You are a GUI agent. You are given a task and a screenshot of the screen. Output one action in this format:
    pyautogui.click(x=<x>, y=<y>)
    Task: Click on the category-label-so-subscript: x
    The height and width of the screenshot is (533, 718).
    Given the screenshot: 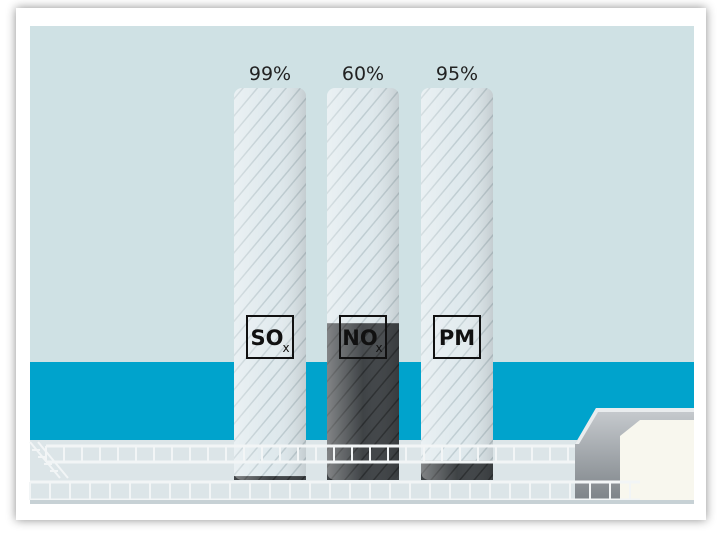 What is the action you would take?
    pyautogui.click(x=285, y=348)
    